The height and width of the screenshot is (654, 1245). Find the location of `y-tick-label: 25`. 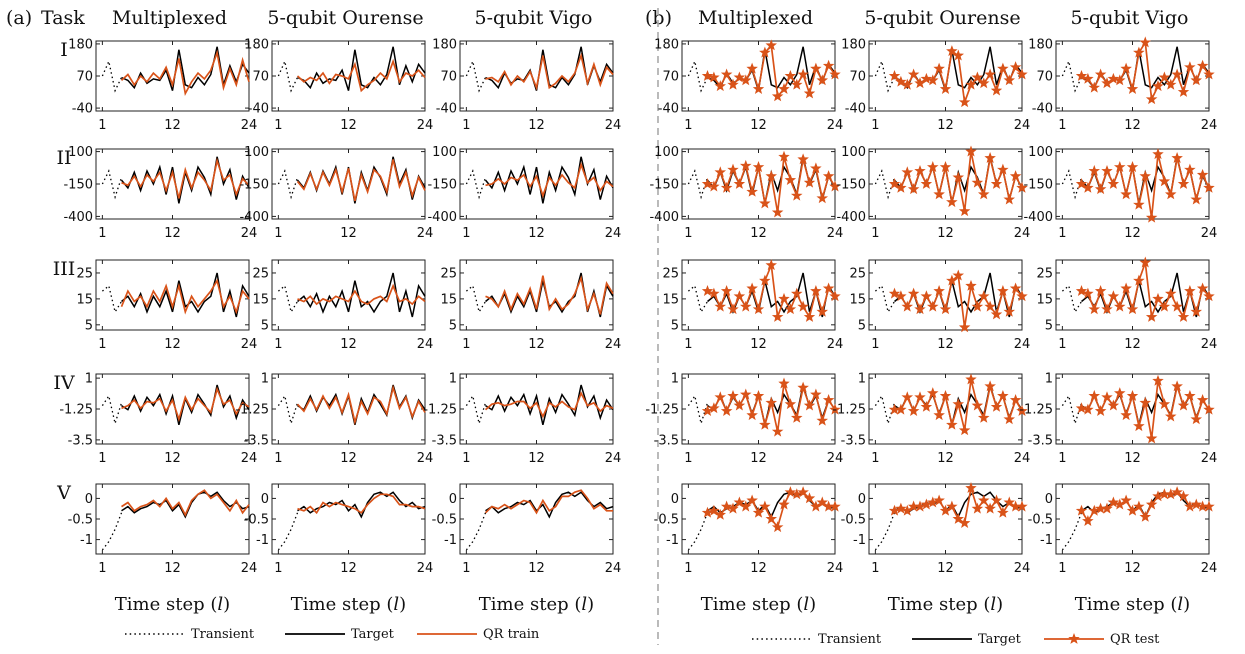

y-tick-label: 25 is located at coordinates (670, 273).